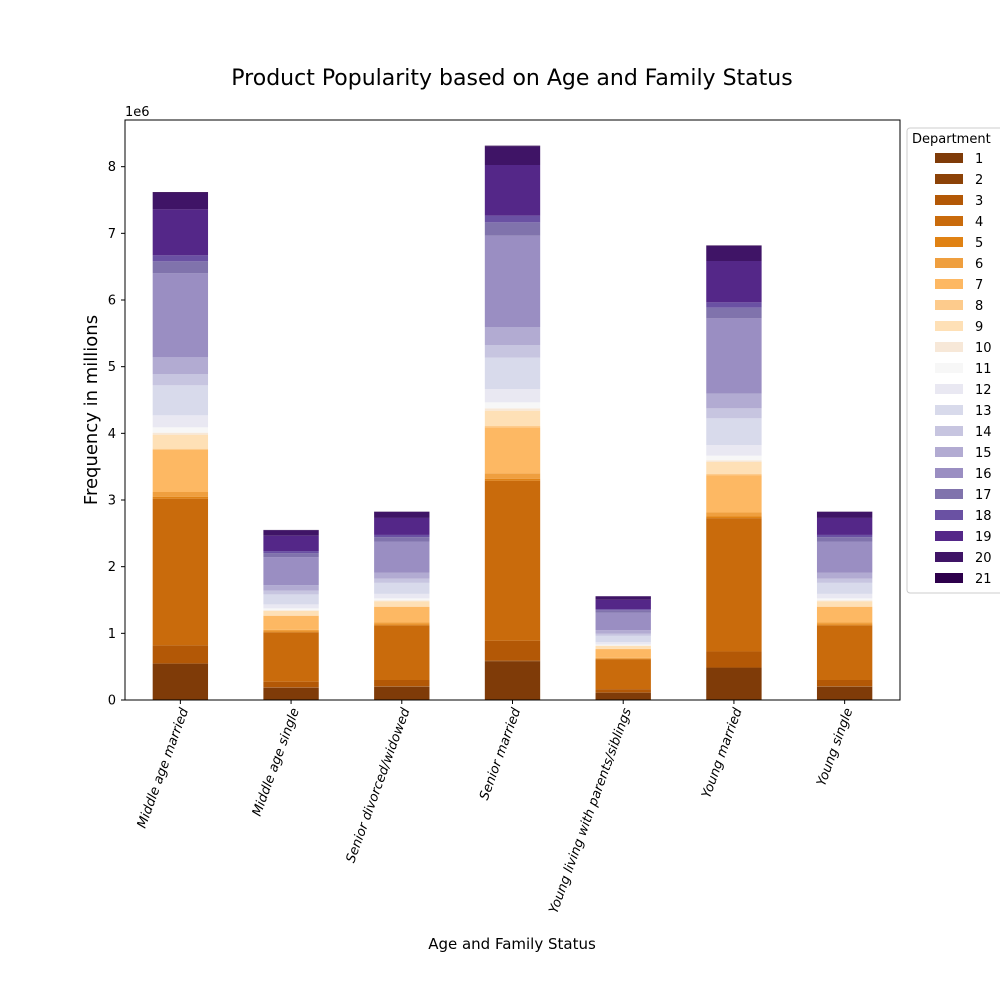 Image resolution: width=1000 pixels, height=1000 pixels. What do you see at coordinates (983, 516) in the screenshot?
I see `legend-label: 18` at bounding box center [983, 516].